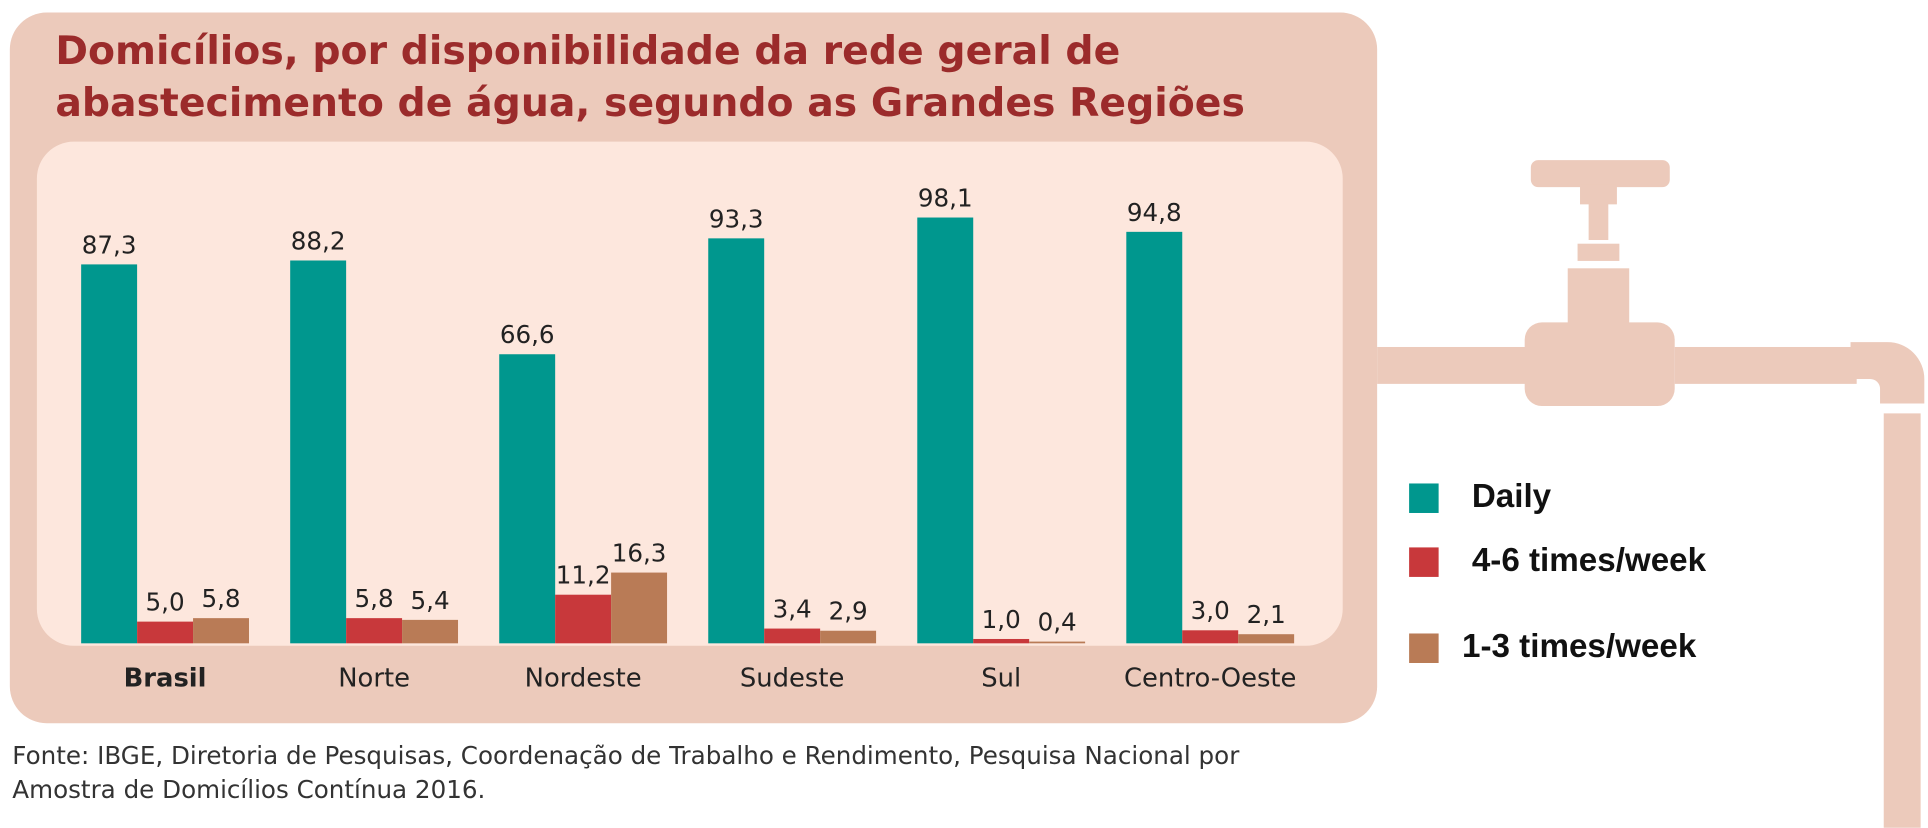 The height and width of the screenshot is (828, 1928). What do you see at coordinates (165, 678) in the screenshot?
I see `x-tick-label: Brasil` at bounding box center [165, 678].